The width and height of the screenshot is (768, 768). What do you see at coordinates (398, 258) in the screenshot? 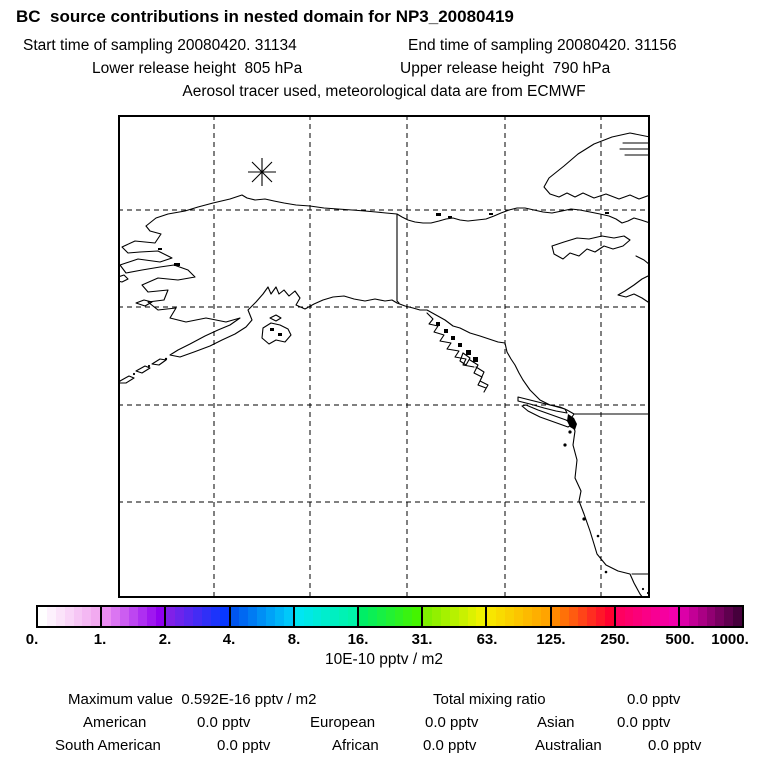
I see `border-141w-line` at bounding box center [398, 258].